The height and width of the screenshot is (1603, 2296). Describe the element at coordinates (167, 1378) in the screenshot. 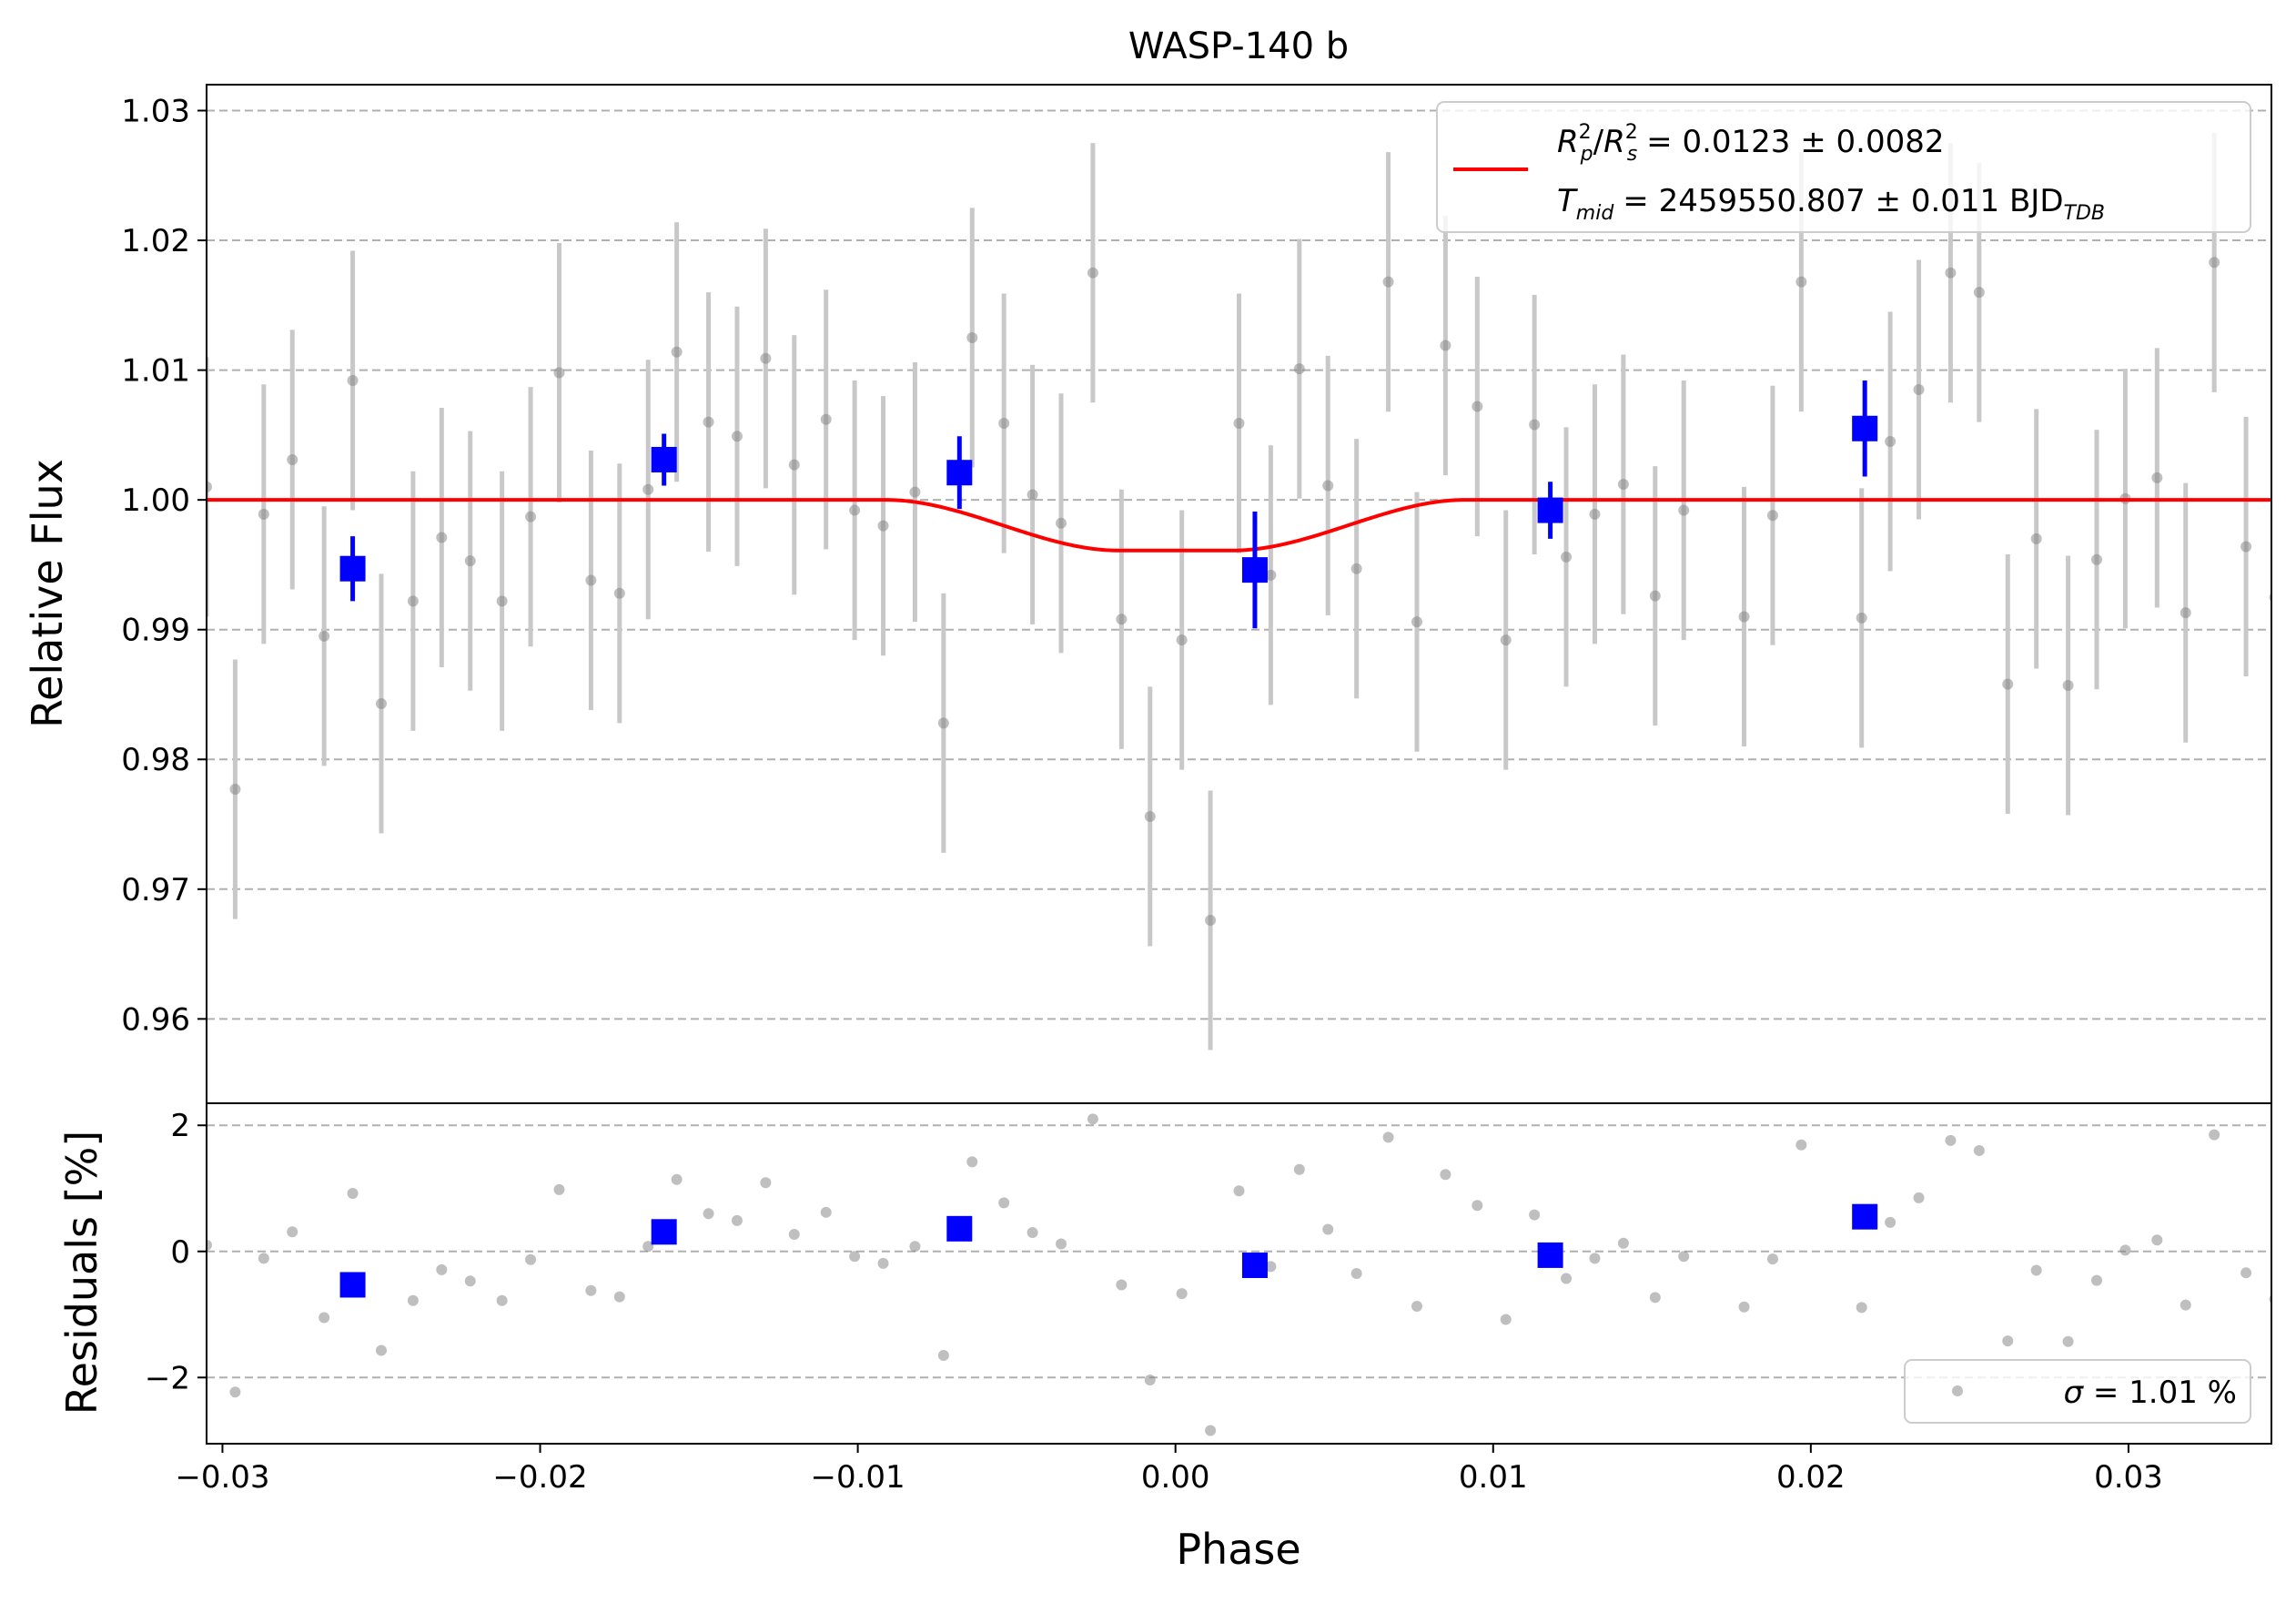

I see `y-tick-label: −2` at that location.